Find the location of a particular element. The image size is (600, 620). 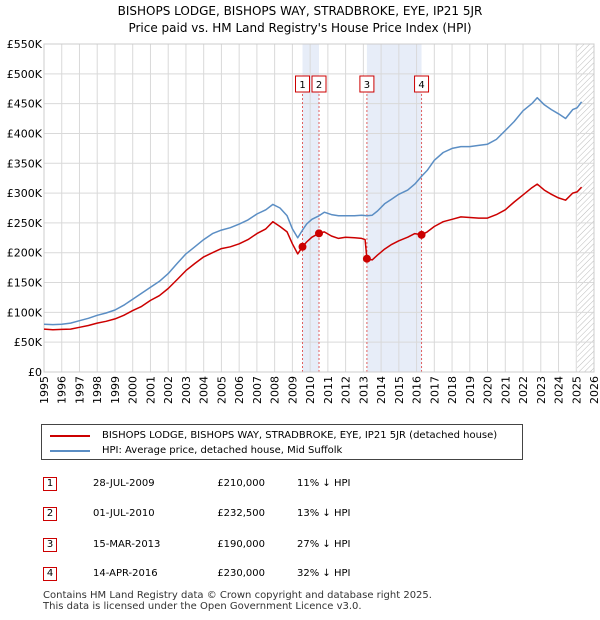

x-tick-label: 2013 is located at coordinates (363, 390).